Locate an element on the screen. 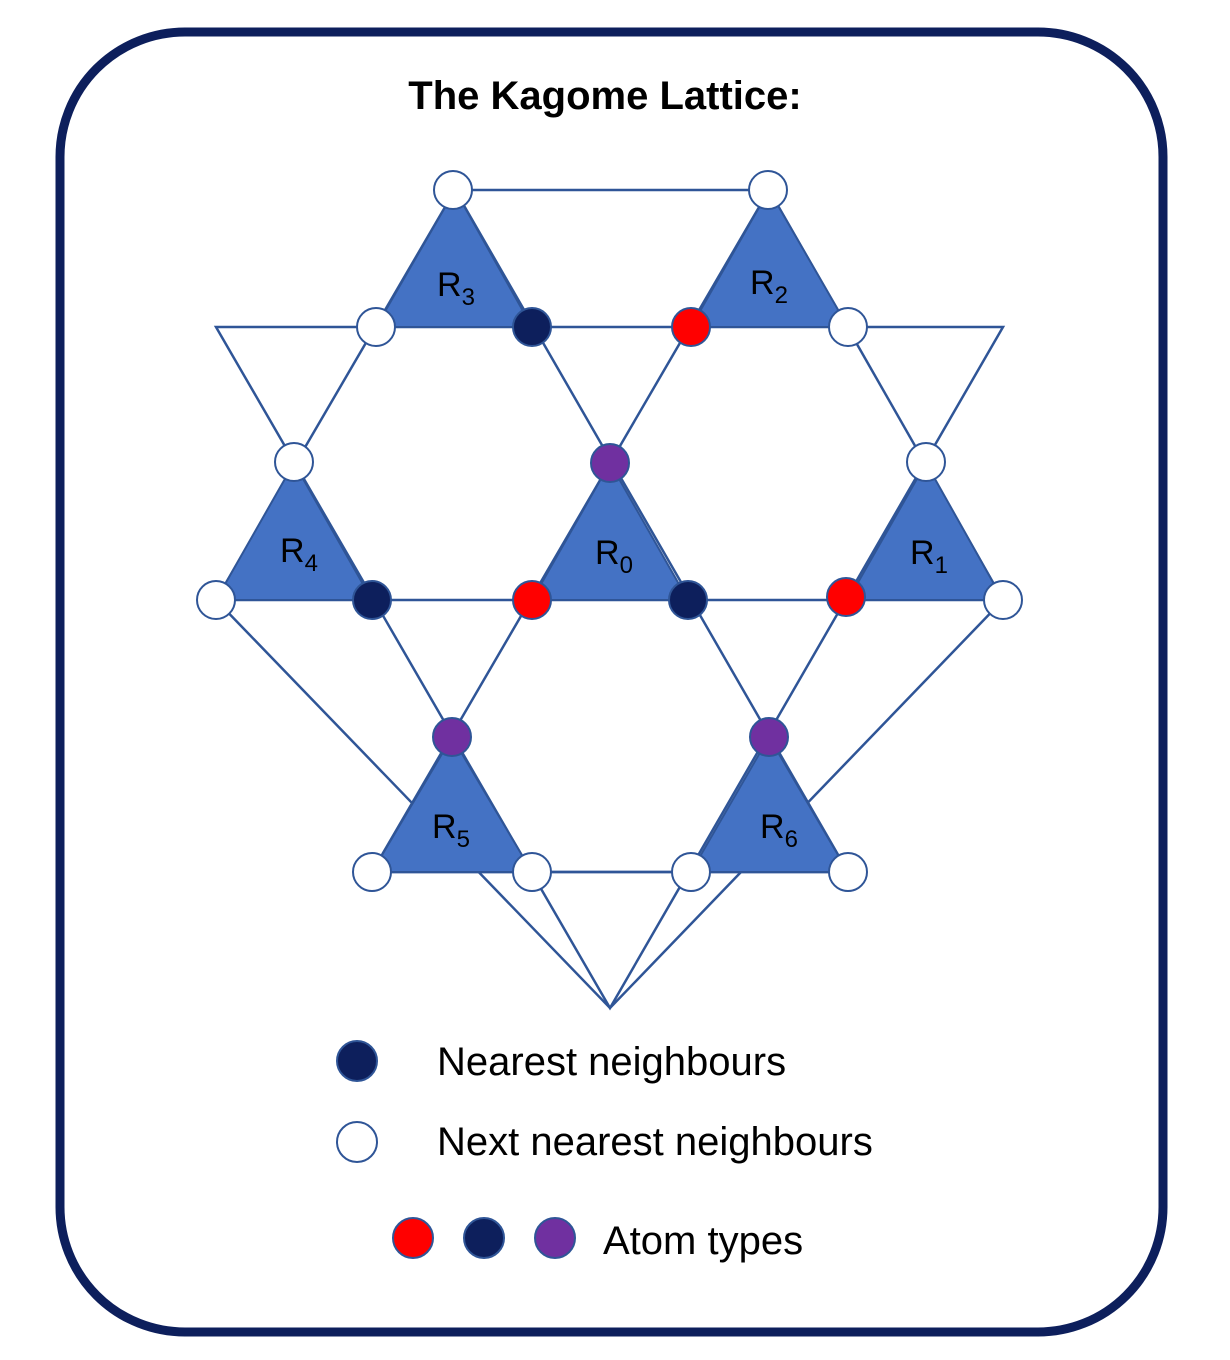 This screenshot has width=1230, height=1360. triangle-r0 is located at coordinates (610, 530).